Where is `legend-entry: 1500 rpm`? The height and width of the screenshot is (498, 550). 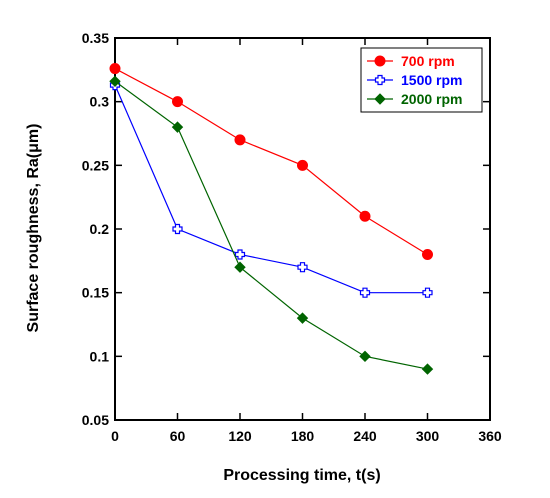 legend-entry: 1500 rpm is located at coordinates (414, 80).